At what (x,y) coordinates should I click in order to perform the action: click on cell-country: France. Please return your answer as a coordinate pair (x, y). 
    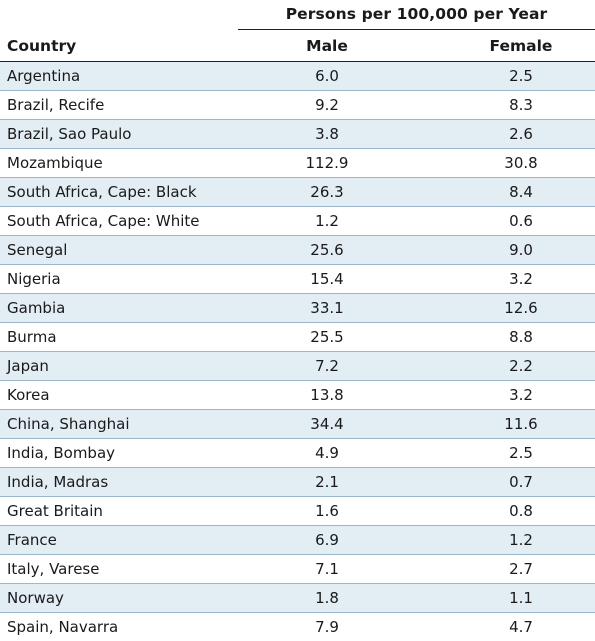
    Looking at the image, I should click on (32, 540).